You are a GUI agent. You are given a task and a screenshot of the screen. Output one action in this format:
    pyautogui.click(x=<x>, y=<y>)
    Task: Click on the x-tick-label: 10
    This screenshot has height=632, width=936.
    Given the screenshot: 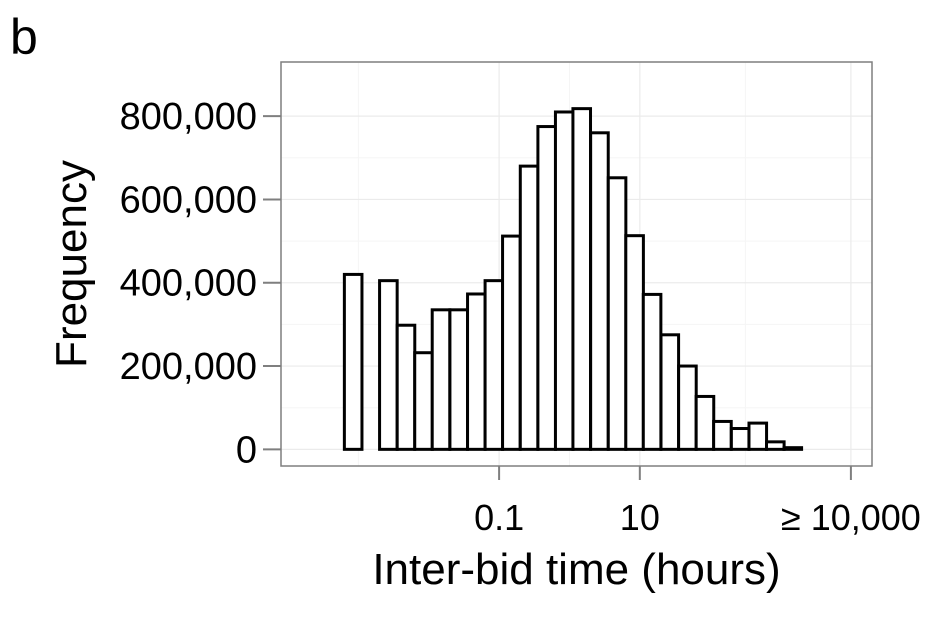 What is the action you would take?
    pyautogui.click(x=640, y=517)
    